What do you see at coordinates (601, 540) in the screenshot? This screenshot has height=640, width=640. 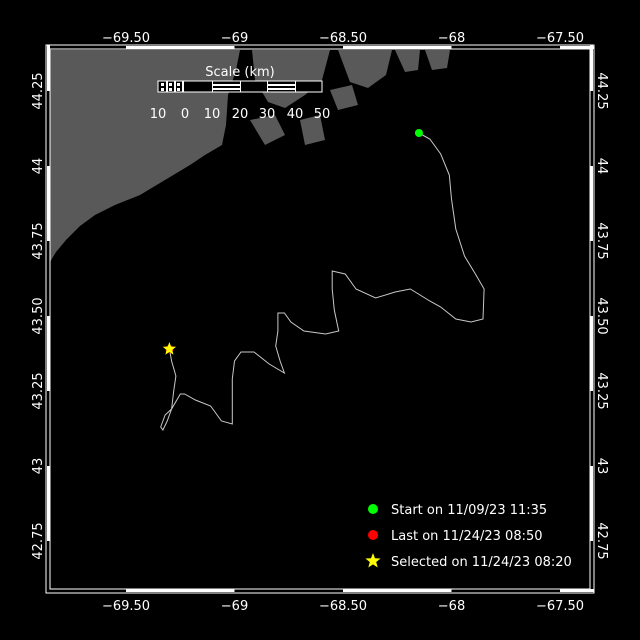 I see `lat-label-right: 42.75` at bounding box center [601, 540].